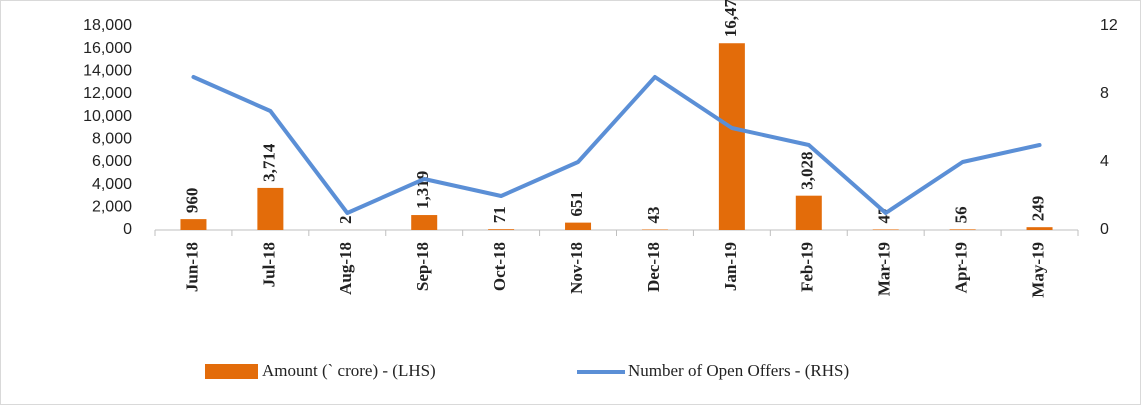 This screenshot has height=405, width=1141. Describe the element at coordinates (112, 207) in the screenshot. I see `y-tick-label: 2,000` at that location.